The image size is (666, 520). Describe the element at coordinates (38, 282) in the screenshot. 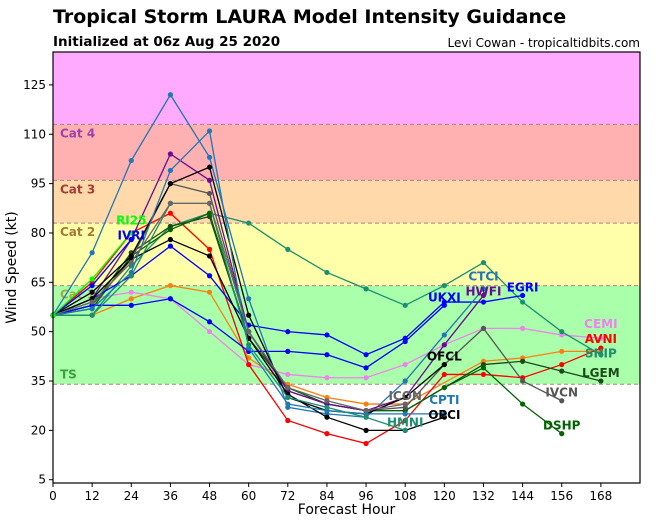

I see `y-tick-label: 65` at that location.